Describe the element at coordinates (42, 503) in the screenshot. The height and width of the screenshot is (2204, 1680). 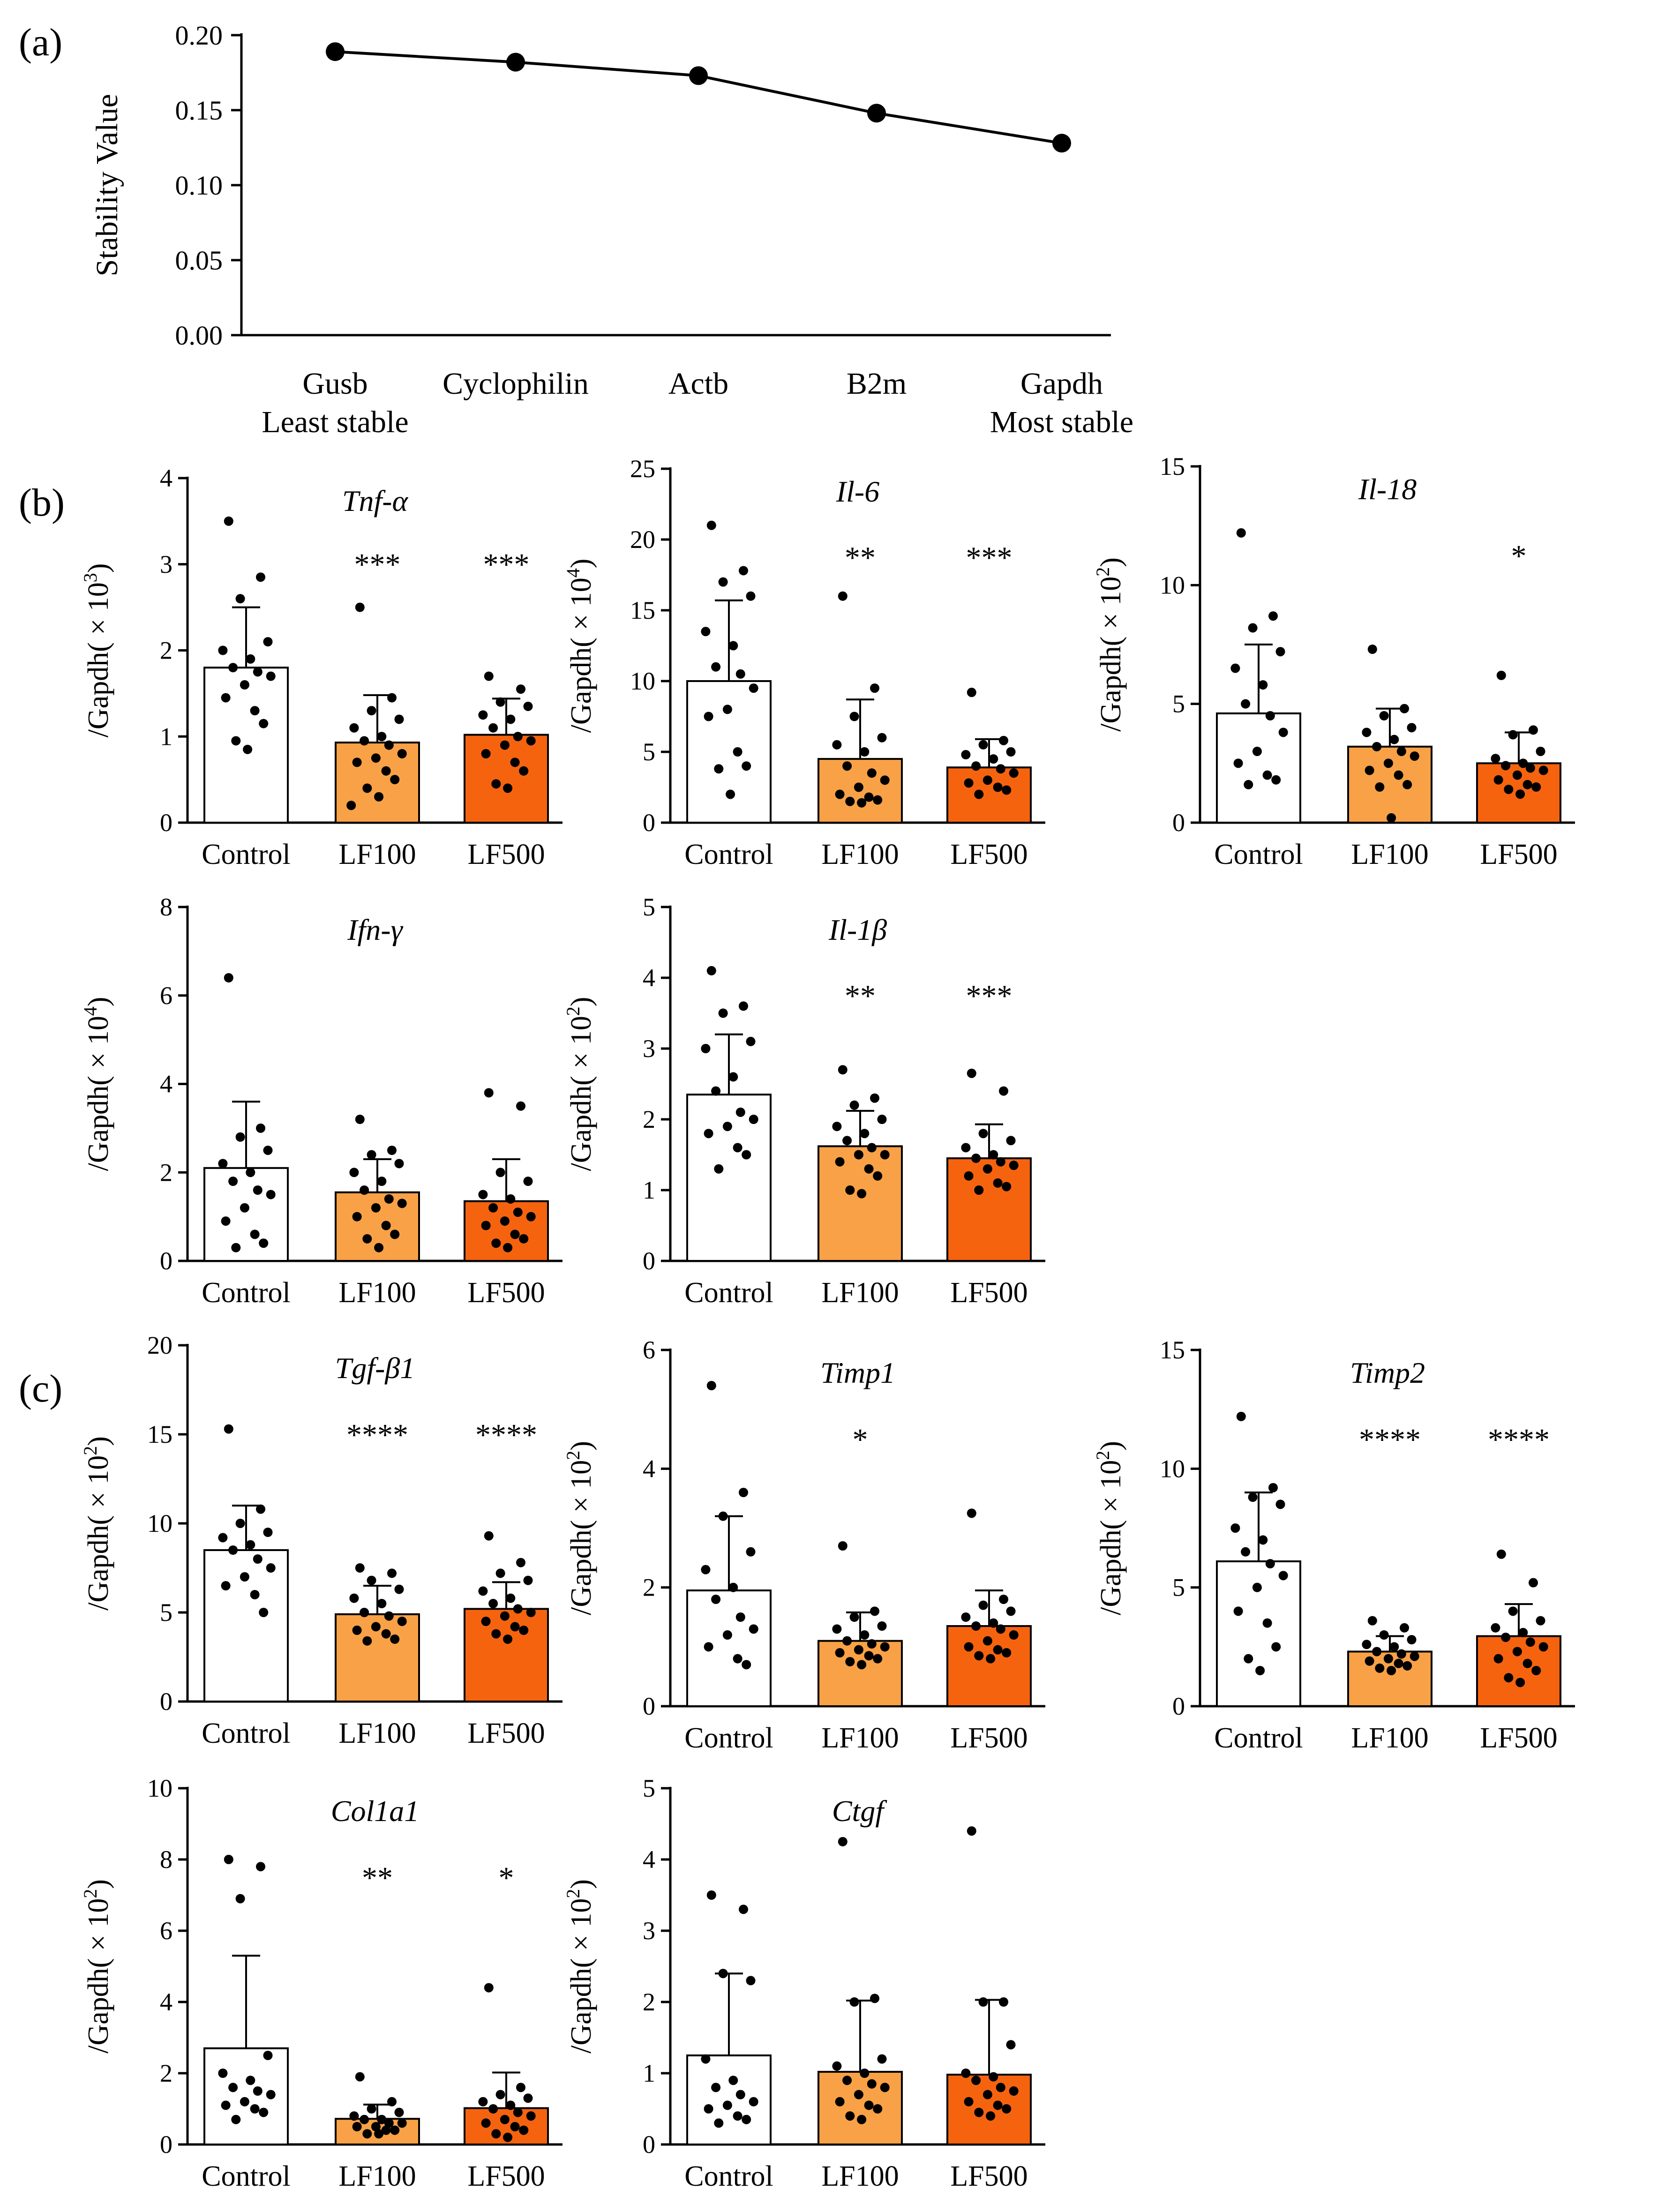
I see `panel-label-b: (b)` at that location.